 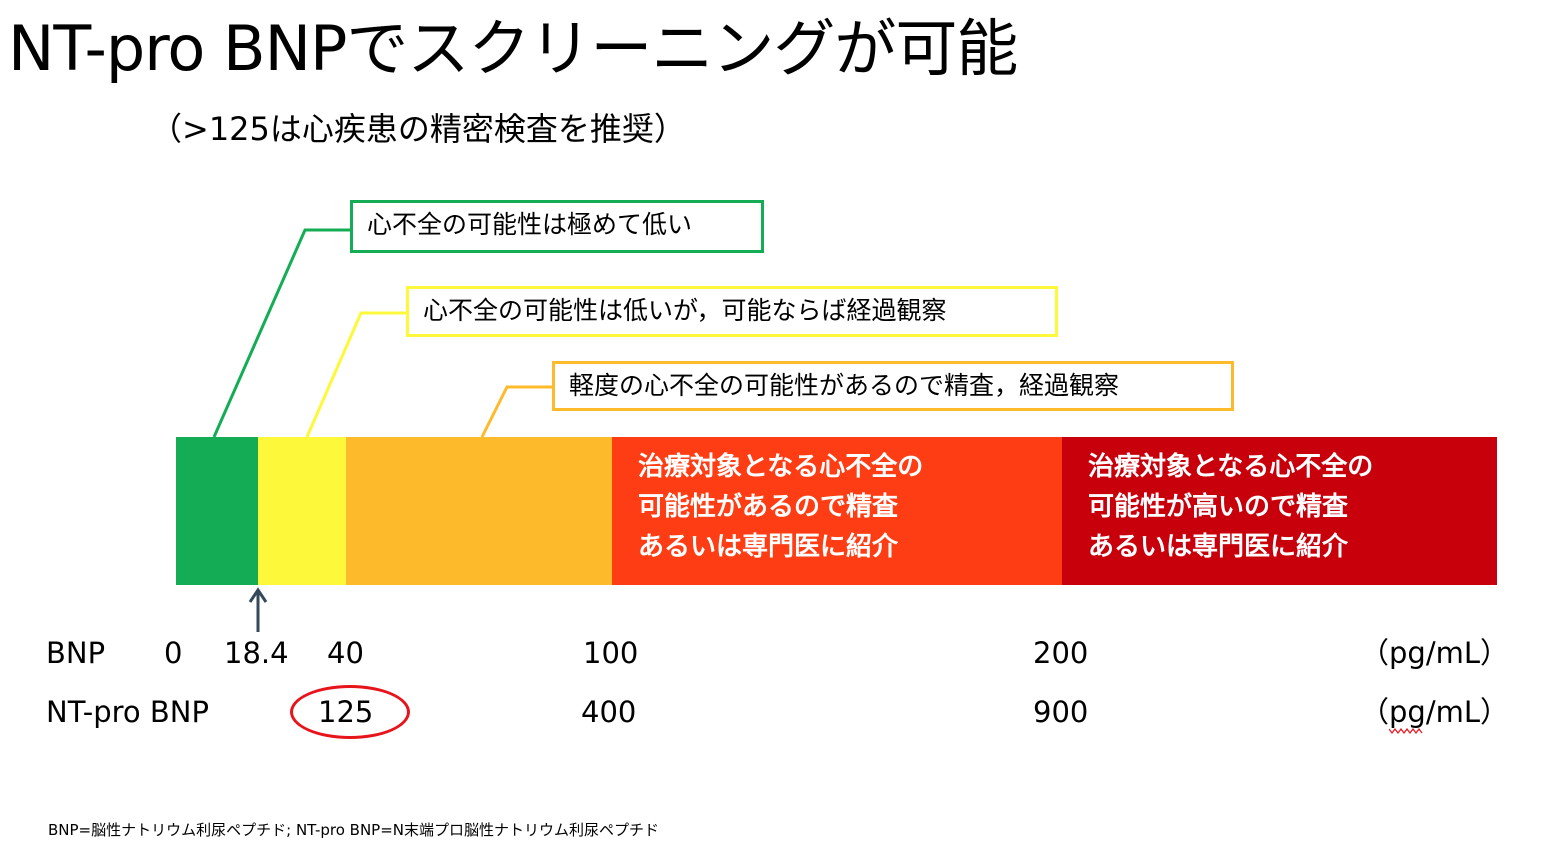 What do you see at coordinates (513, 48) in the screenshot?
I see `page-title: NT-pro BNPでスクリーニングが可能` at bounding box center [513, 48].